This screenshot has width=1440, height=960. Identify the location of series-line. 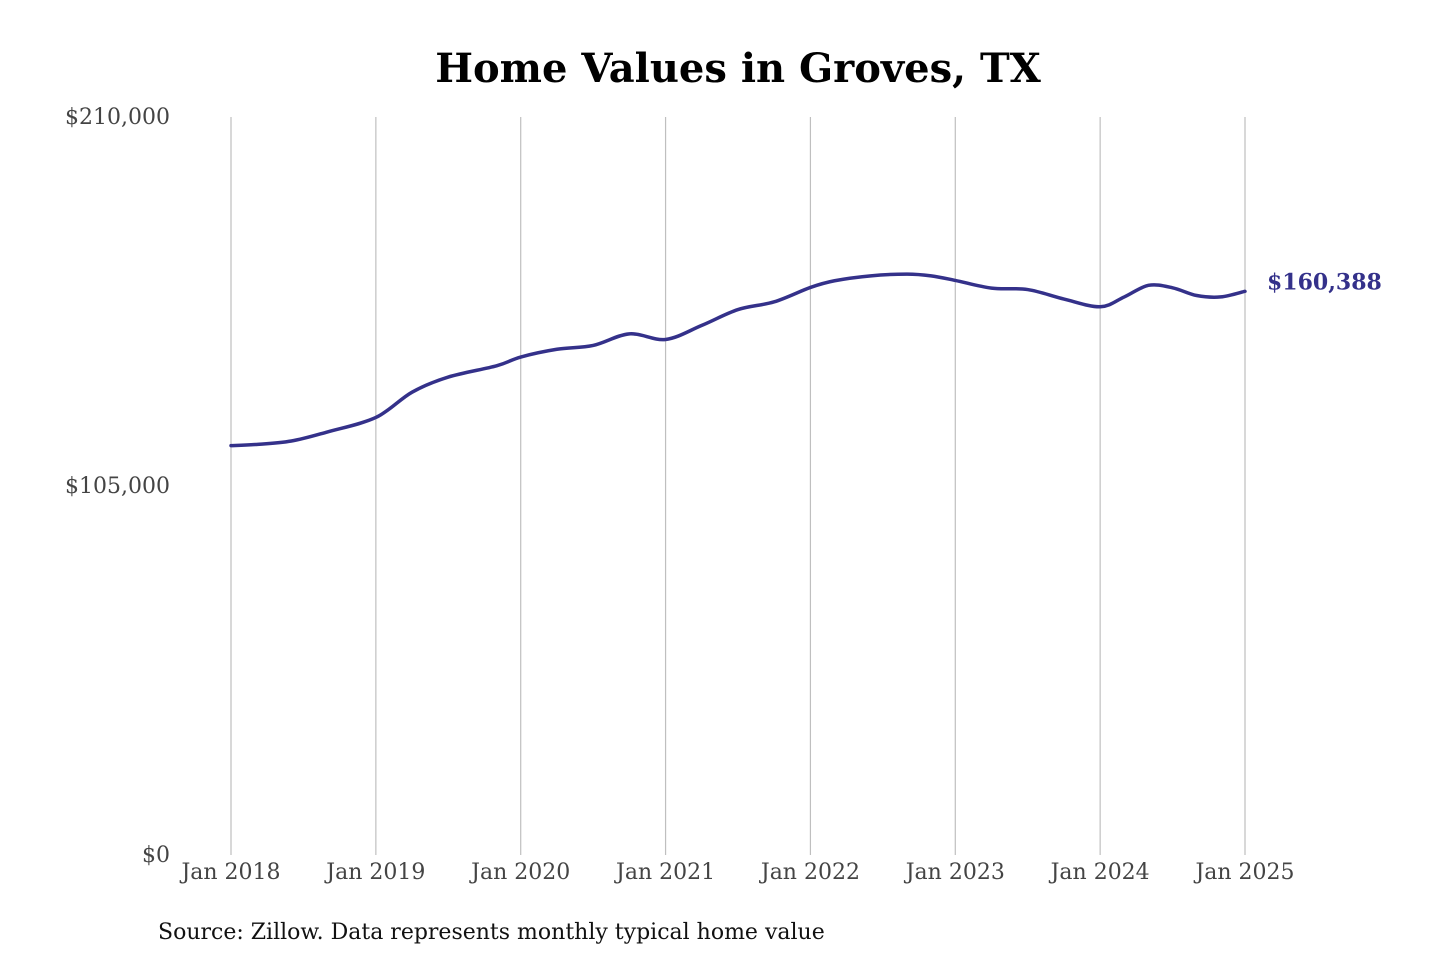
(738, 360).